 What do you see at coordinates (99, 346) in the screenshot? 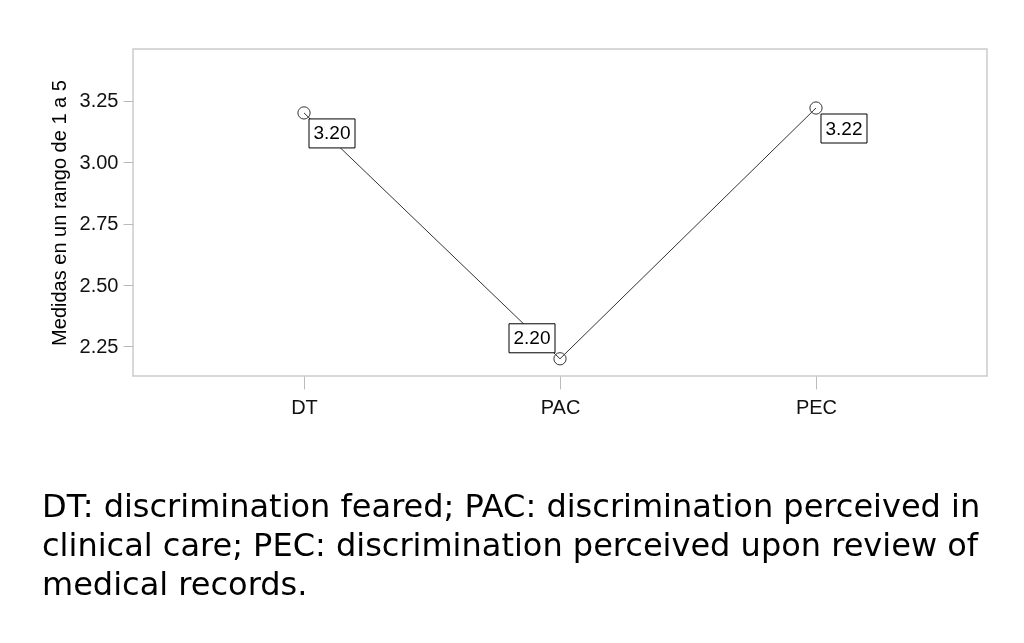
I see `y-tick-label: 2.25` at bounding box center [99, 346].